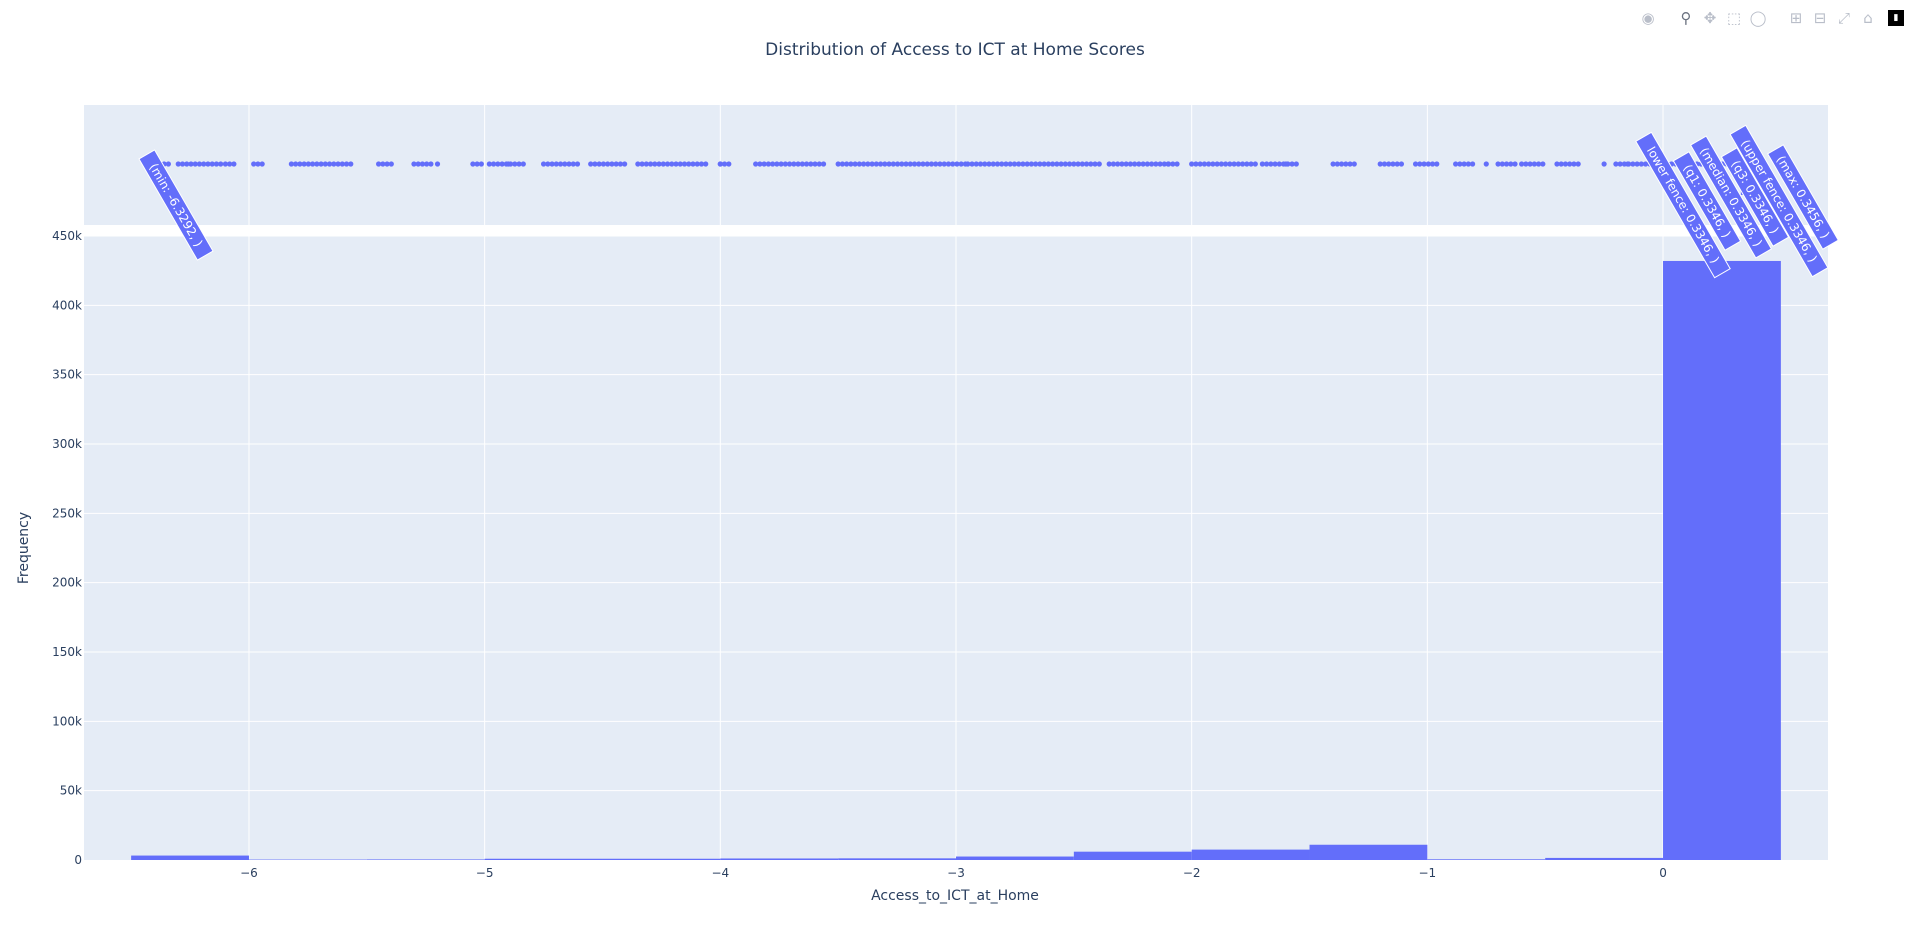 The height and width of the screenshot is (943, 1910). Describe the element at coordinates (1896, 18) in the screenshot. I see `plotly-logo: ▮` at that location.